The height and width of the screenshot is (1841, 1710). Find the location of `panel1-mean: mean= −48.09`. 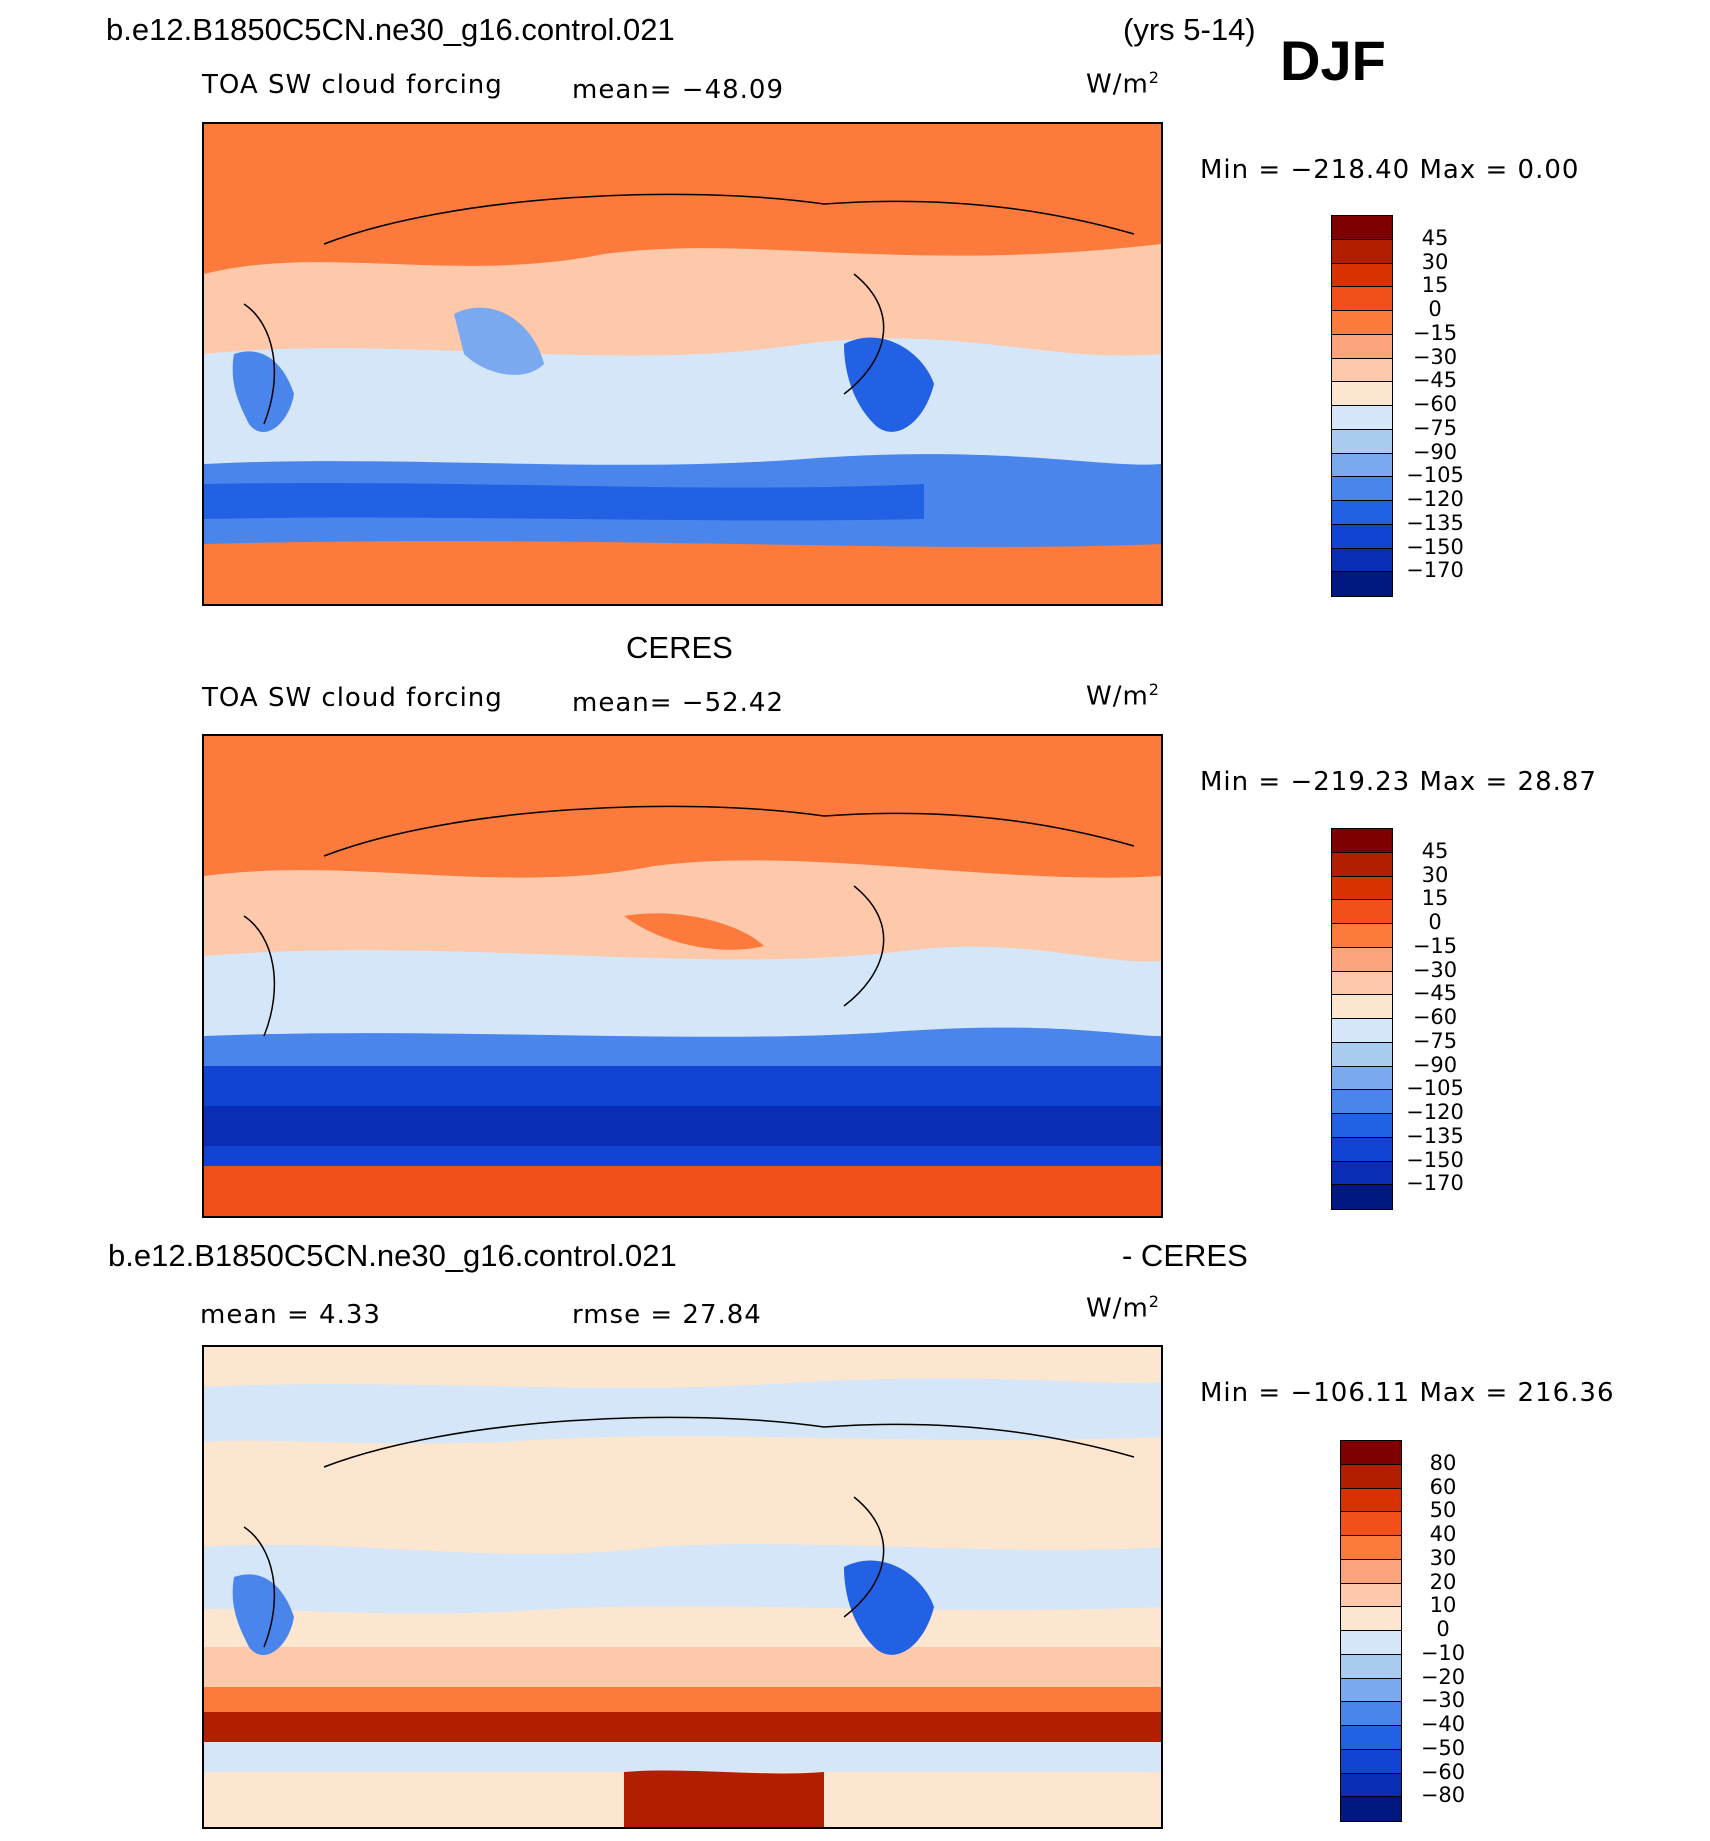

panel1-mean: mean= −48.09 is located at coordinates (678, 90).